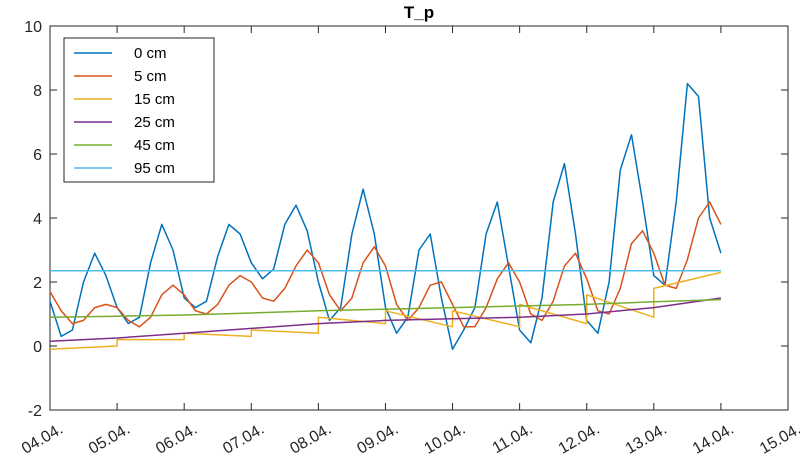 The height and width of the screenshot is (466, 800). I want to click on y-tick-label: 6, so click(37, 155).